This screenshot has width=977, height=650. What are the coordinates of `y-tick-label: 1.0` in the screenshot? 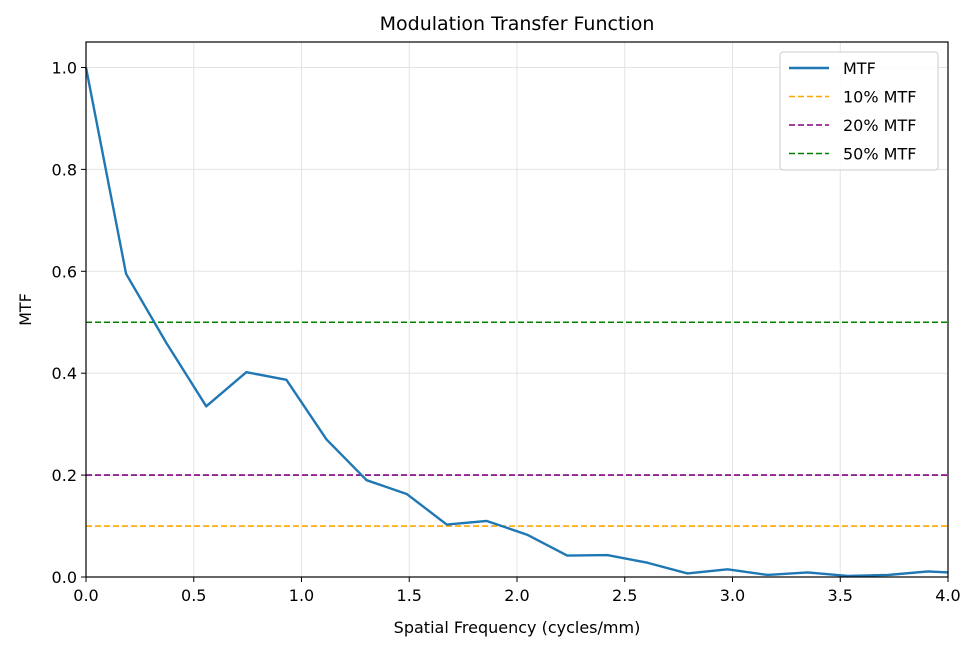 It's located at (64, 67).